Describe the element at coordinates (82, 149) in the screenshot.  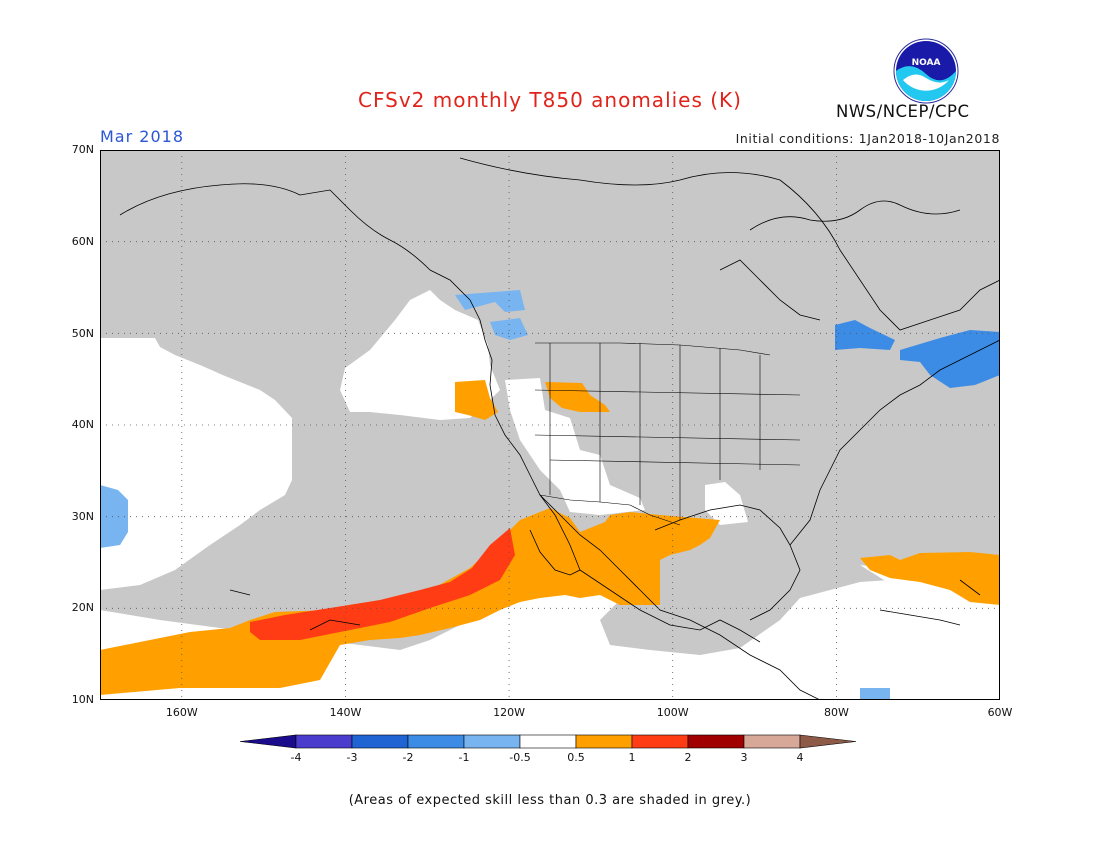
I see `lat-label-70n: 70N` at that location.